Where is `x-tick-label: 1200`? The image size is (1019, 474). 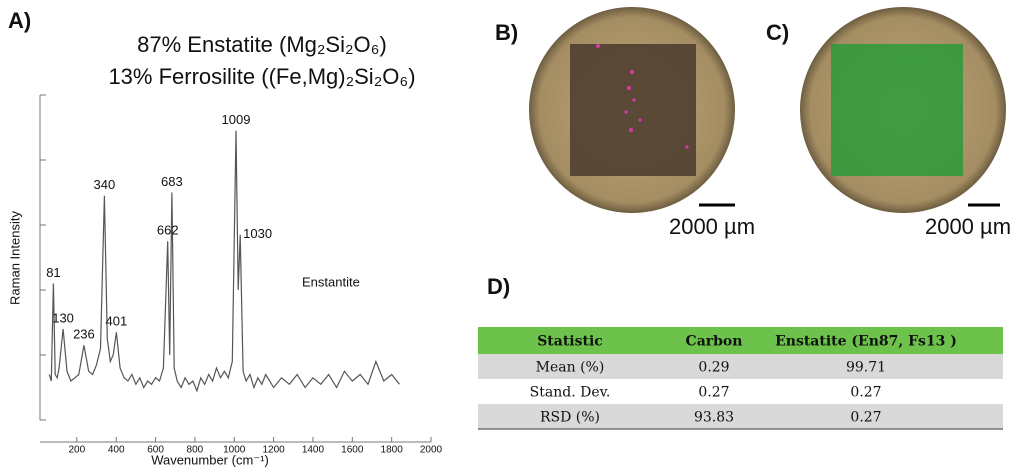
x-tick-label: 1200 is located at coordinates (273, 450).